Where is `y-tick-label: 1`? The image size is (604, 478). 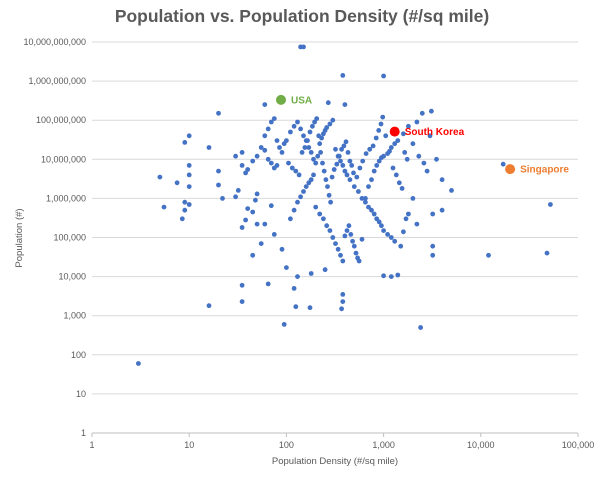 y-tick-label: 1 is located at coordinates (83, 433).